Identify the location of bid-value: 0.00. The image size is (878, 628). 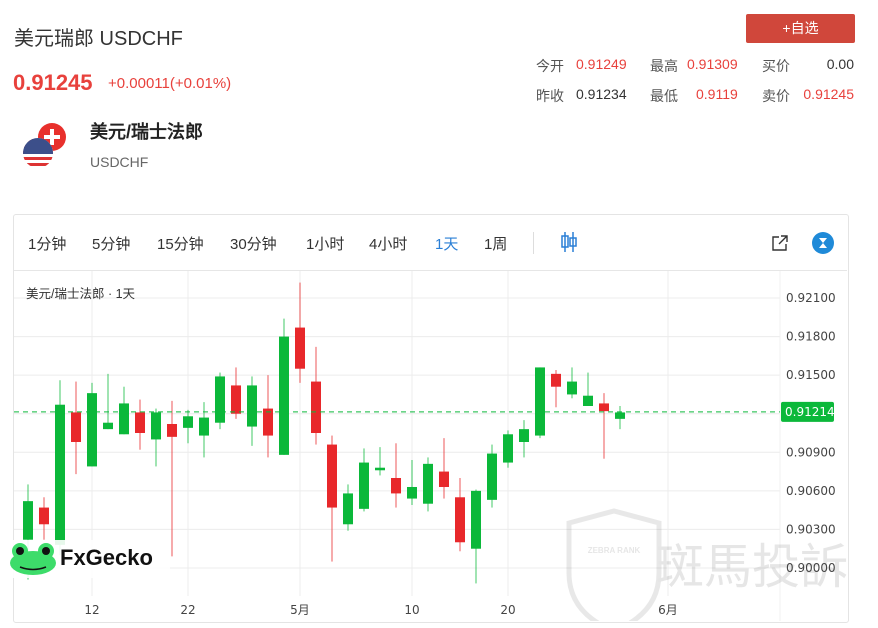
(840, 64).